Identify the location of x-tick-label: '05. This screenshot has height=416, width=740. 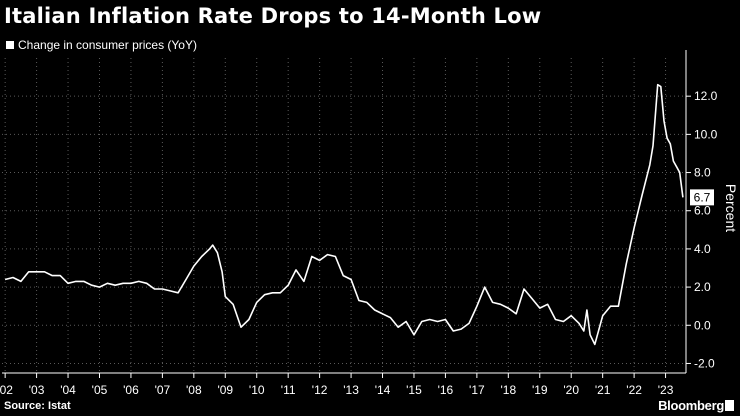
(100, 390).